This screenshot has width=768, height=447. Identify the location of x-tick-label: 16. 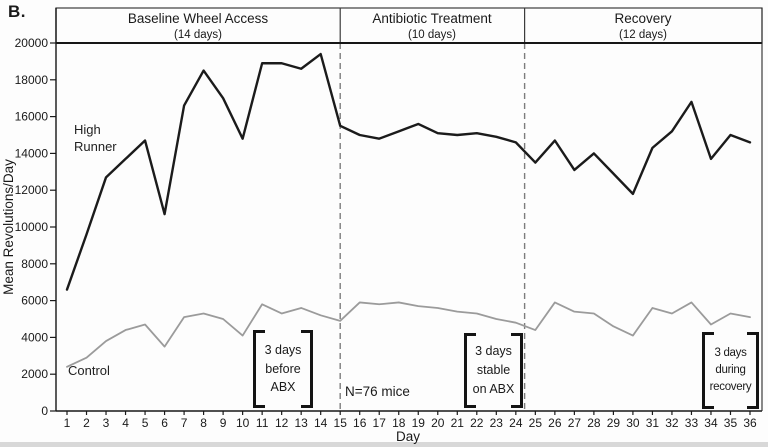
(360, 423).